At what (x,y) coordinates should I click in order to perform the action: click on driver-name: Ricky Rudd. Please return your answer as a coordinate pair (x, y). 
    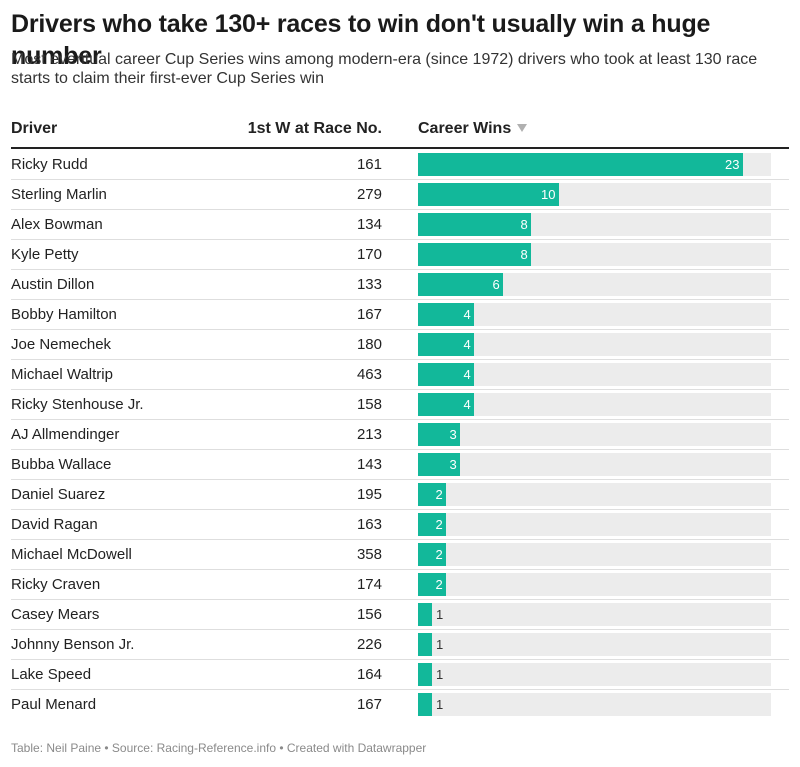
    Looking at the image, I should click on (49, 164).